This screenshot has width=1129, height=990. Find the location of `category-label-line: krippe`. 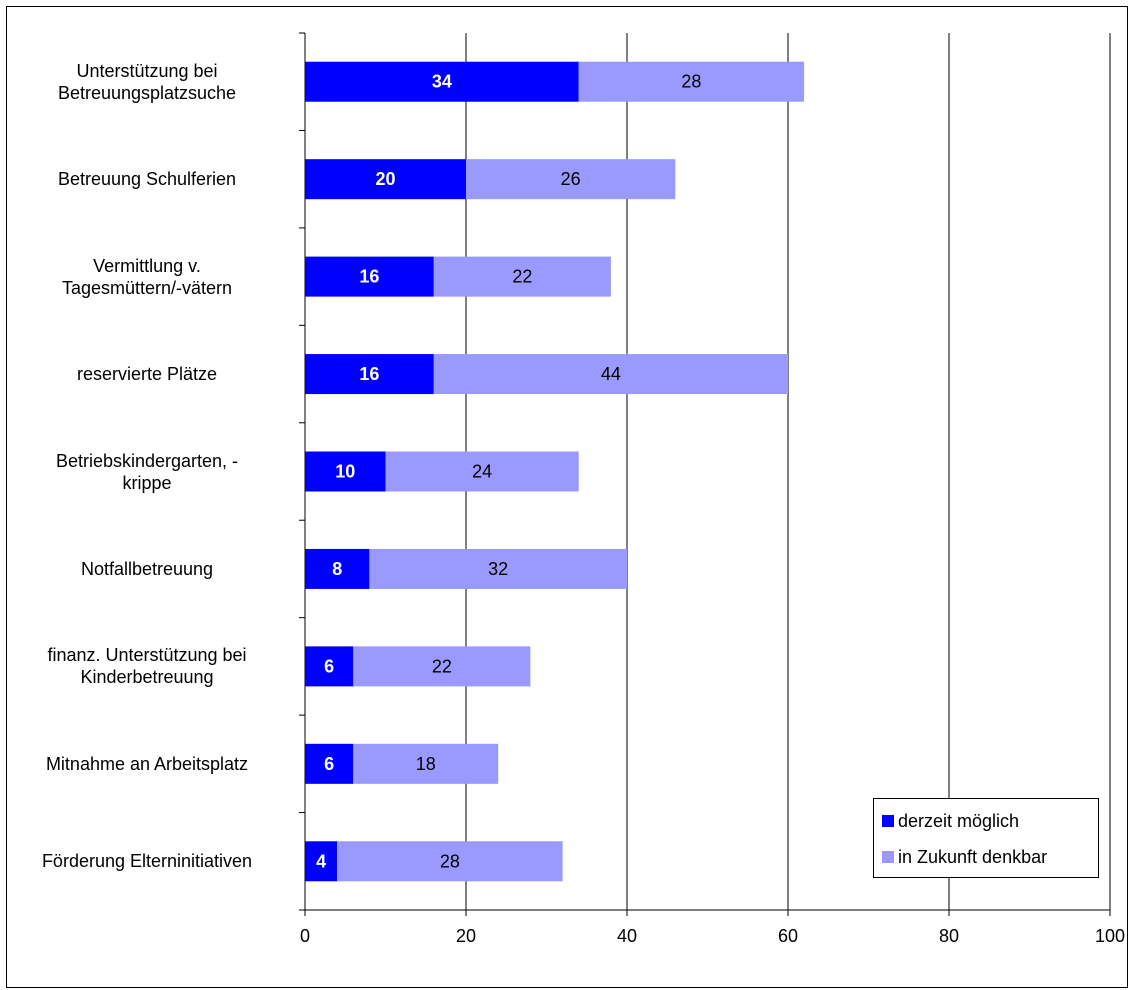

category-label-line: krippe is located at coordinates (147, 482).